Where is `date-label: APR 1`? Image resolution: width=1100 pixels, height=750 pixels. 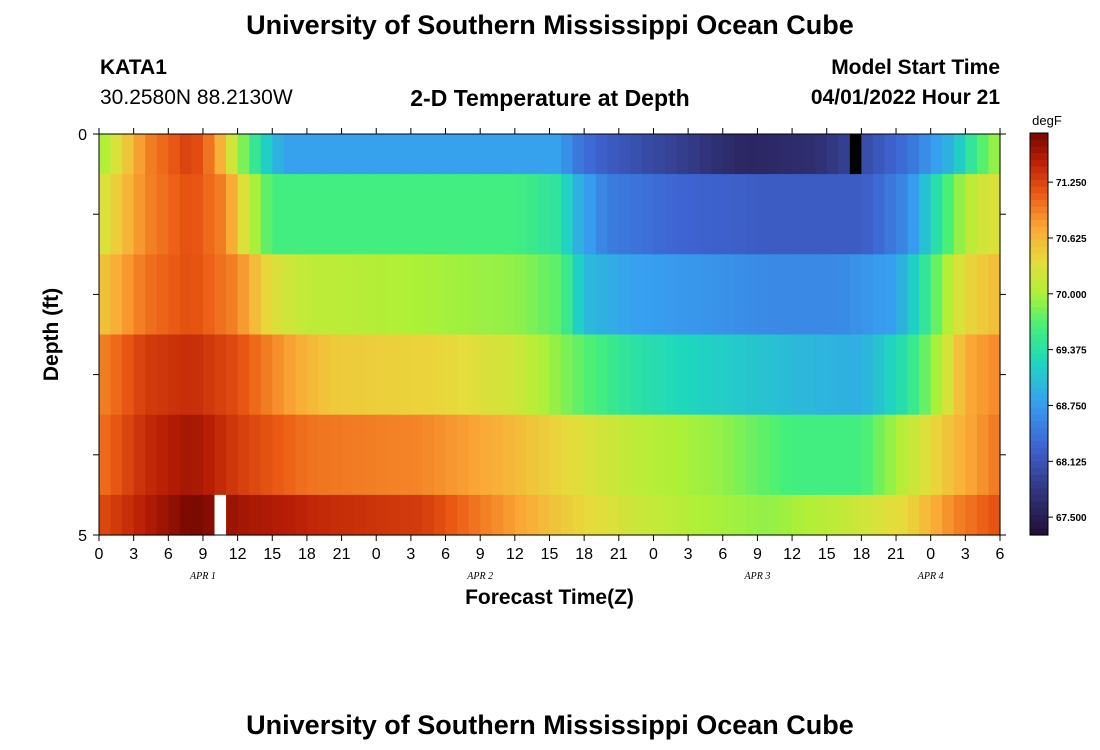 date-label: APR 1 is located at coordinates (202, 576).